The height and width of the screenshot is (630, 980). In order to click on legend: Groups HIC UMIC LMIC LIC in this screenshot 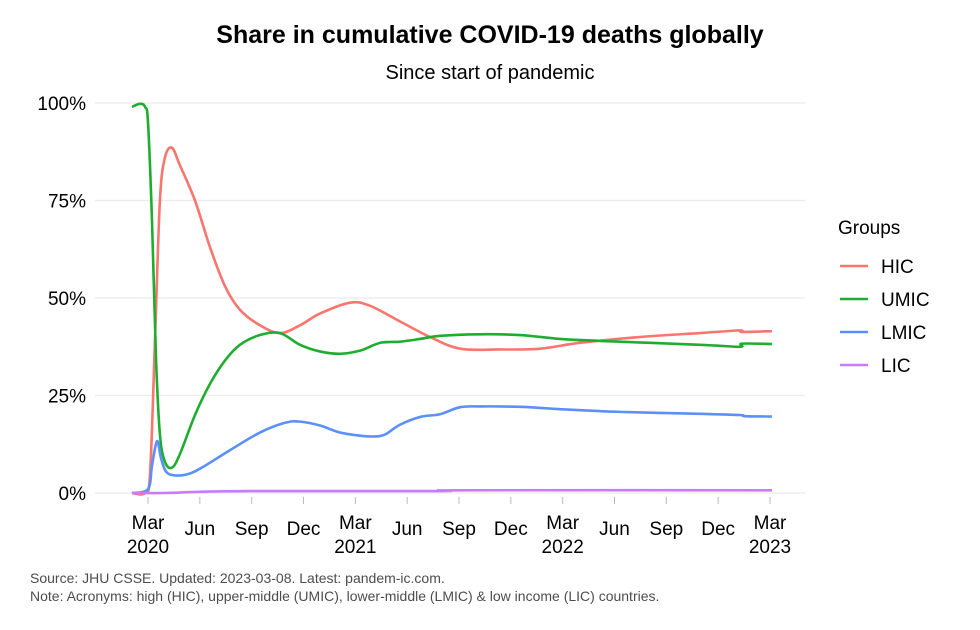, I will do `click(884, 297)`.